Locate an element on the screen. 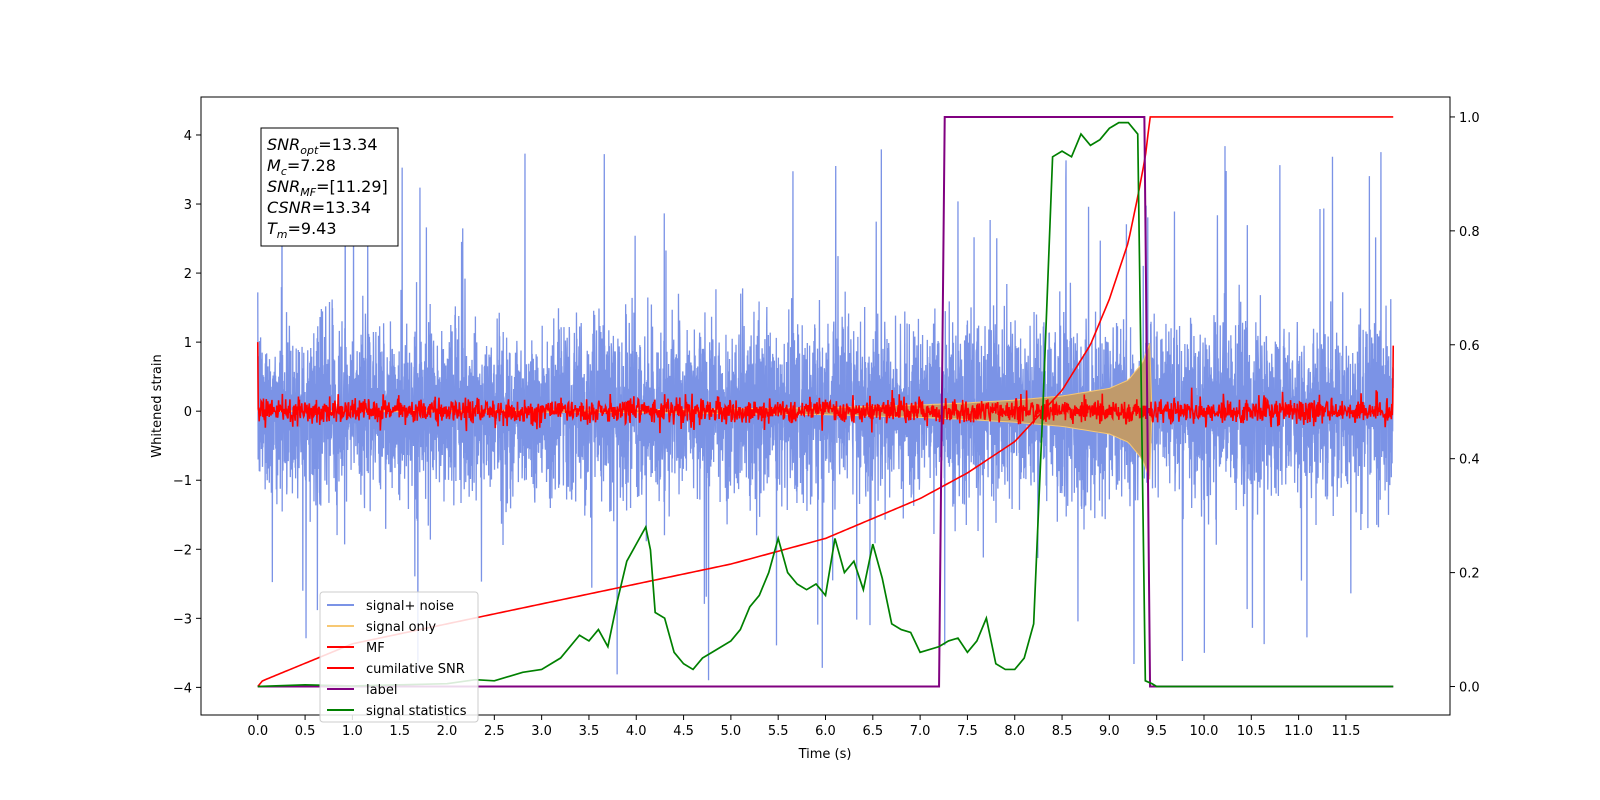 The image size is (1600, 800). legend-frame is located at coordinates (399, 657).